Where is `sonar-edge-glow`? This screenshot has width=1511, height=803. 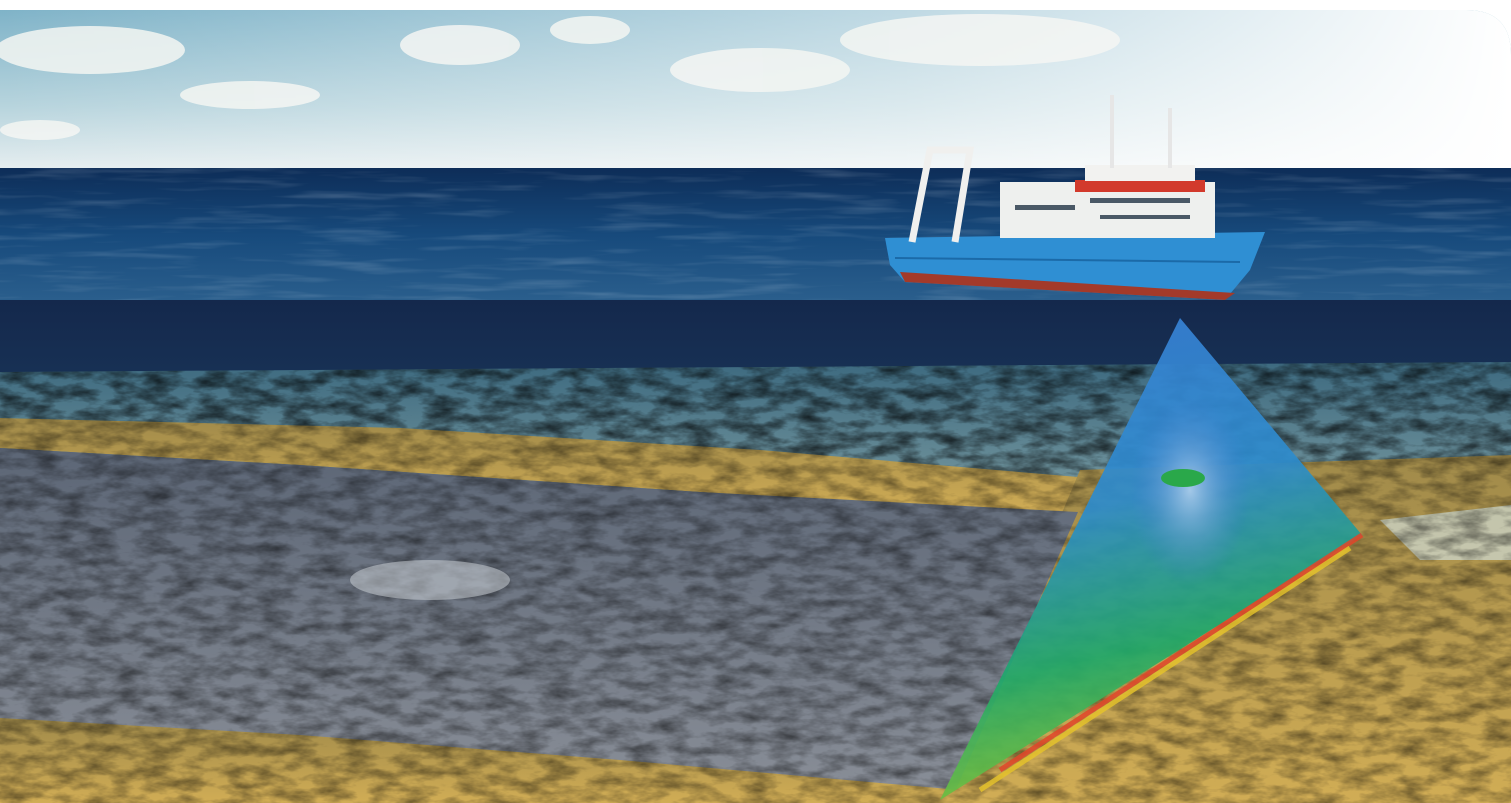
sonar-edge-glow is located at coordinates (1165, 669).